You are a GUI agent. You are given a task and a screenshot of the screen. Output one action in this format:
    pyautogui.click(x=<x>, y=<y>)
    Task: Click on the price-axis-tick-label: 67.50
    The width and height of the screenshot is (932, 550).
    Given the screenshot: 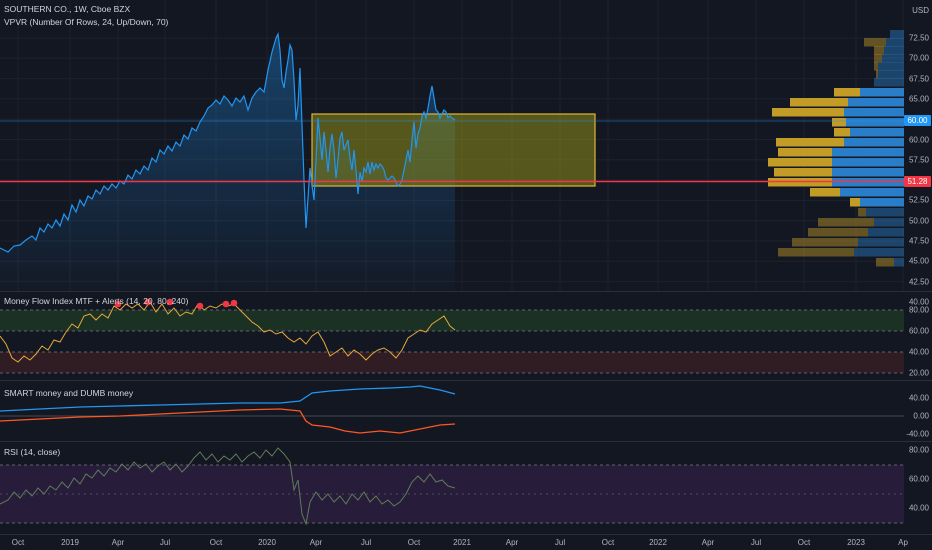 What is the action you would take?
    pyautogui.click(x=918, y=79)
    